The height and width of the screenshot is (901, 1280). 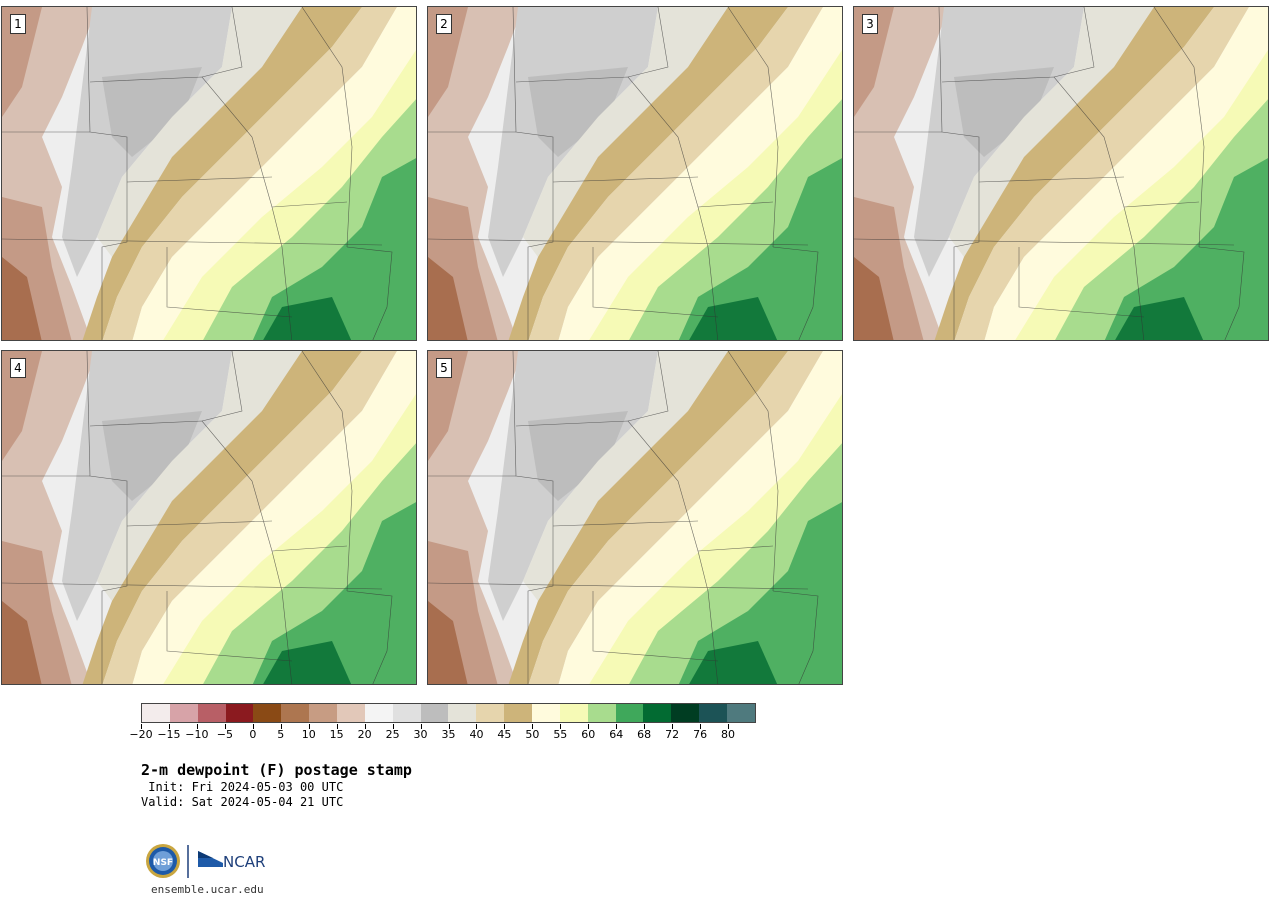 What do you see at coordinates (644, 734) in the screenshot?
I see `colorbar-tick-label: 68` at bounding box center [644, 734].